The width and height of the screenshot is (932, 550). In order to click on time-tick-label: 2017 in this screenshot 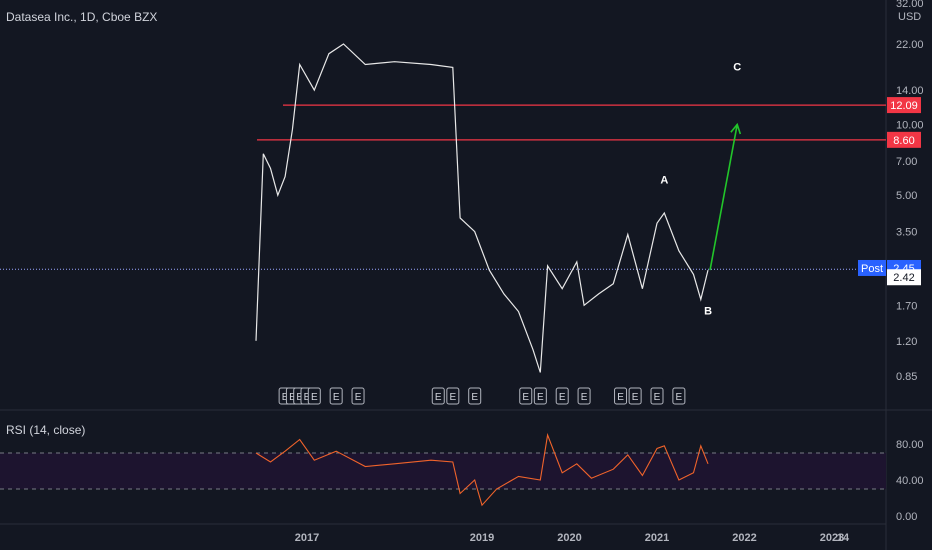, I will do `click(307, 538)`.